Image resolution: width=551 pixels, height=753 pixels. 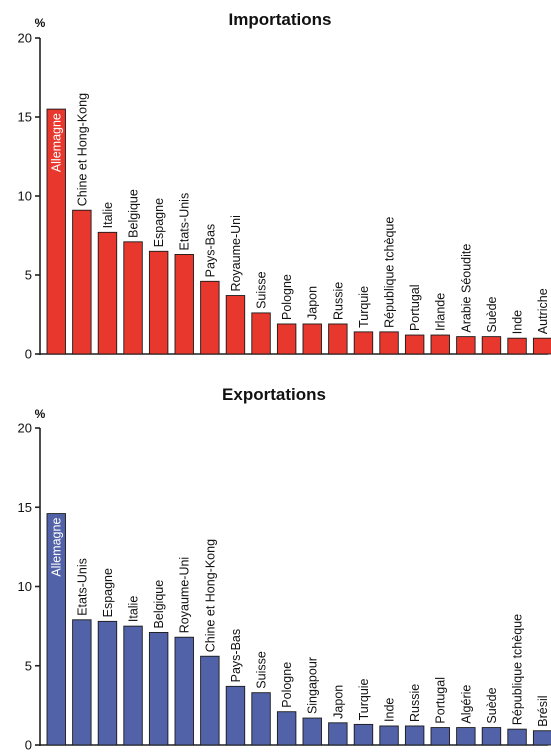 What do you see at coordinates (159, 604) in the screenshot?
I see `exports-bar-label: Belgique` at bounding box center [159, 604].